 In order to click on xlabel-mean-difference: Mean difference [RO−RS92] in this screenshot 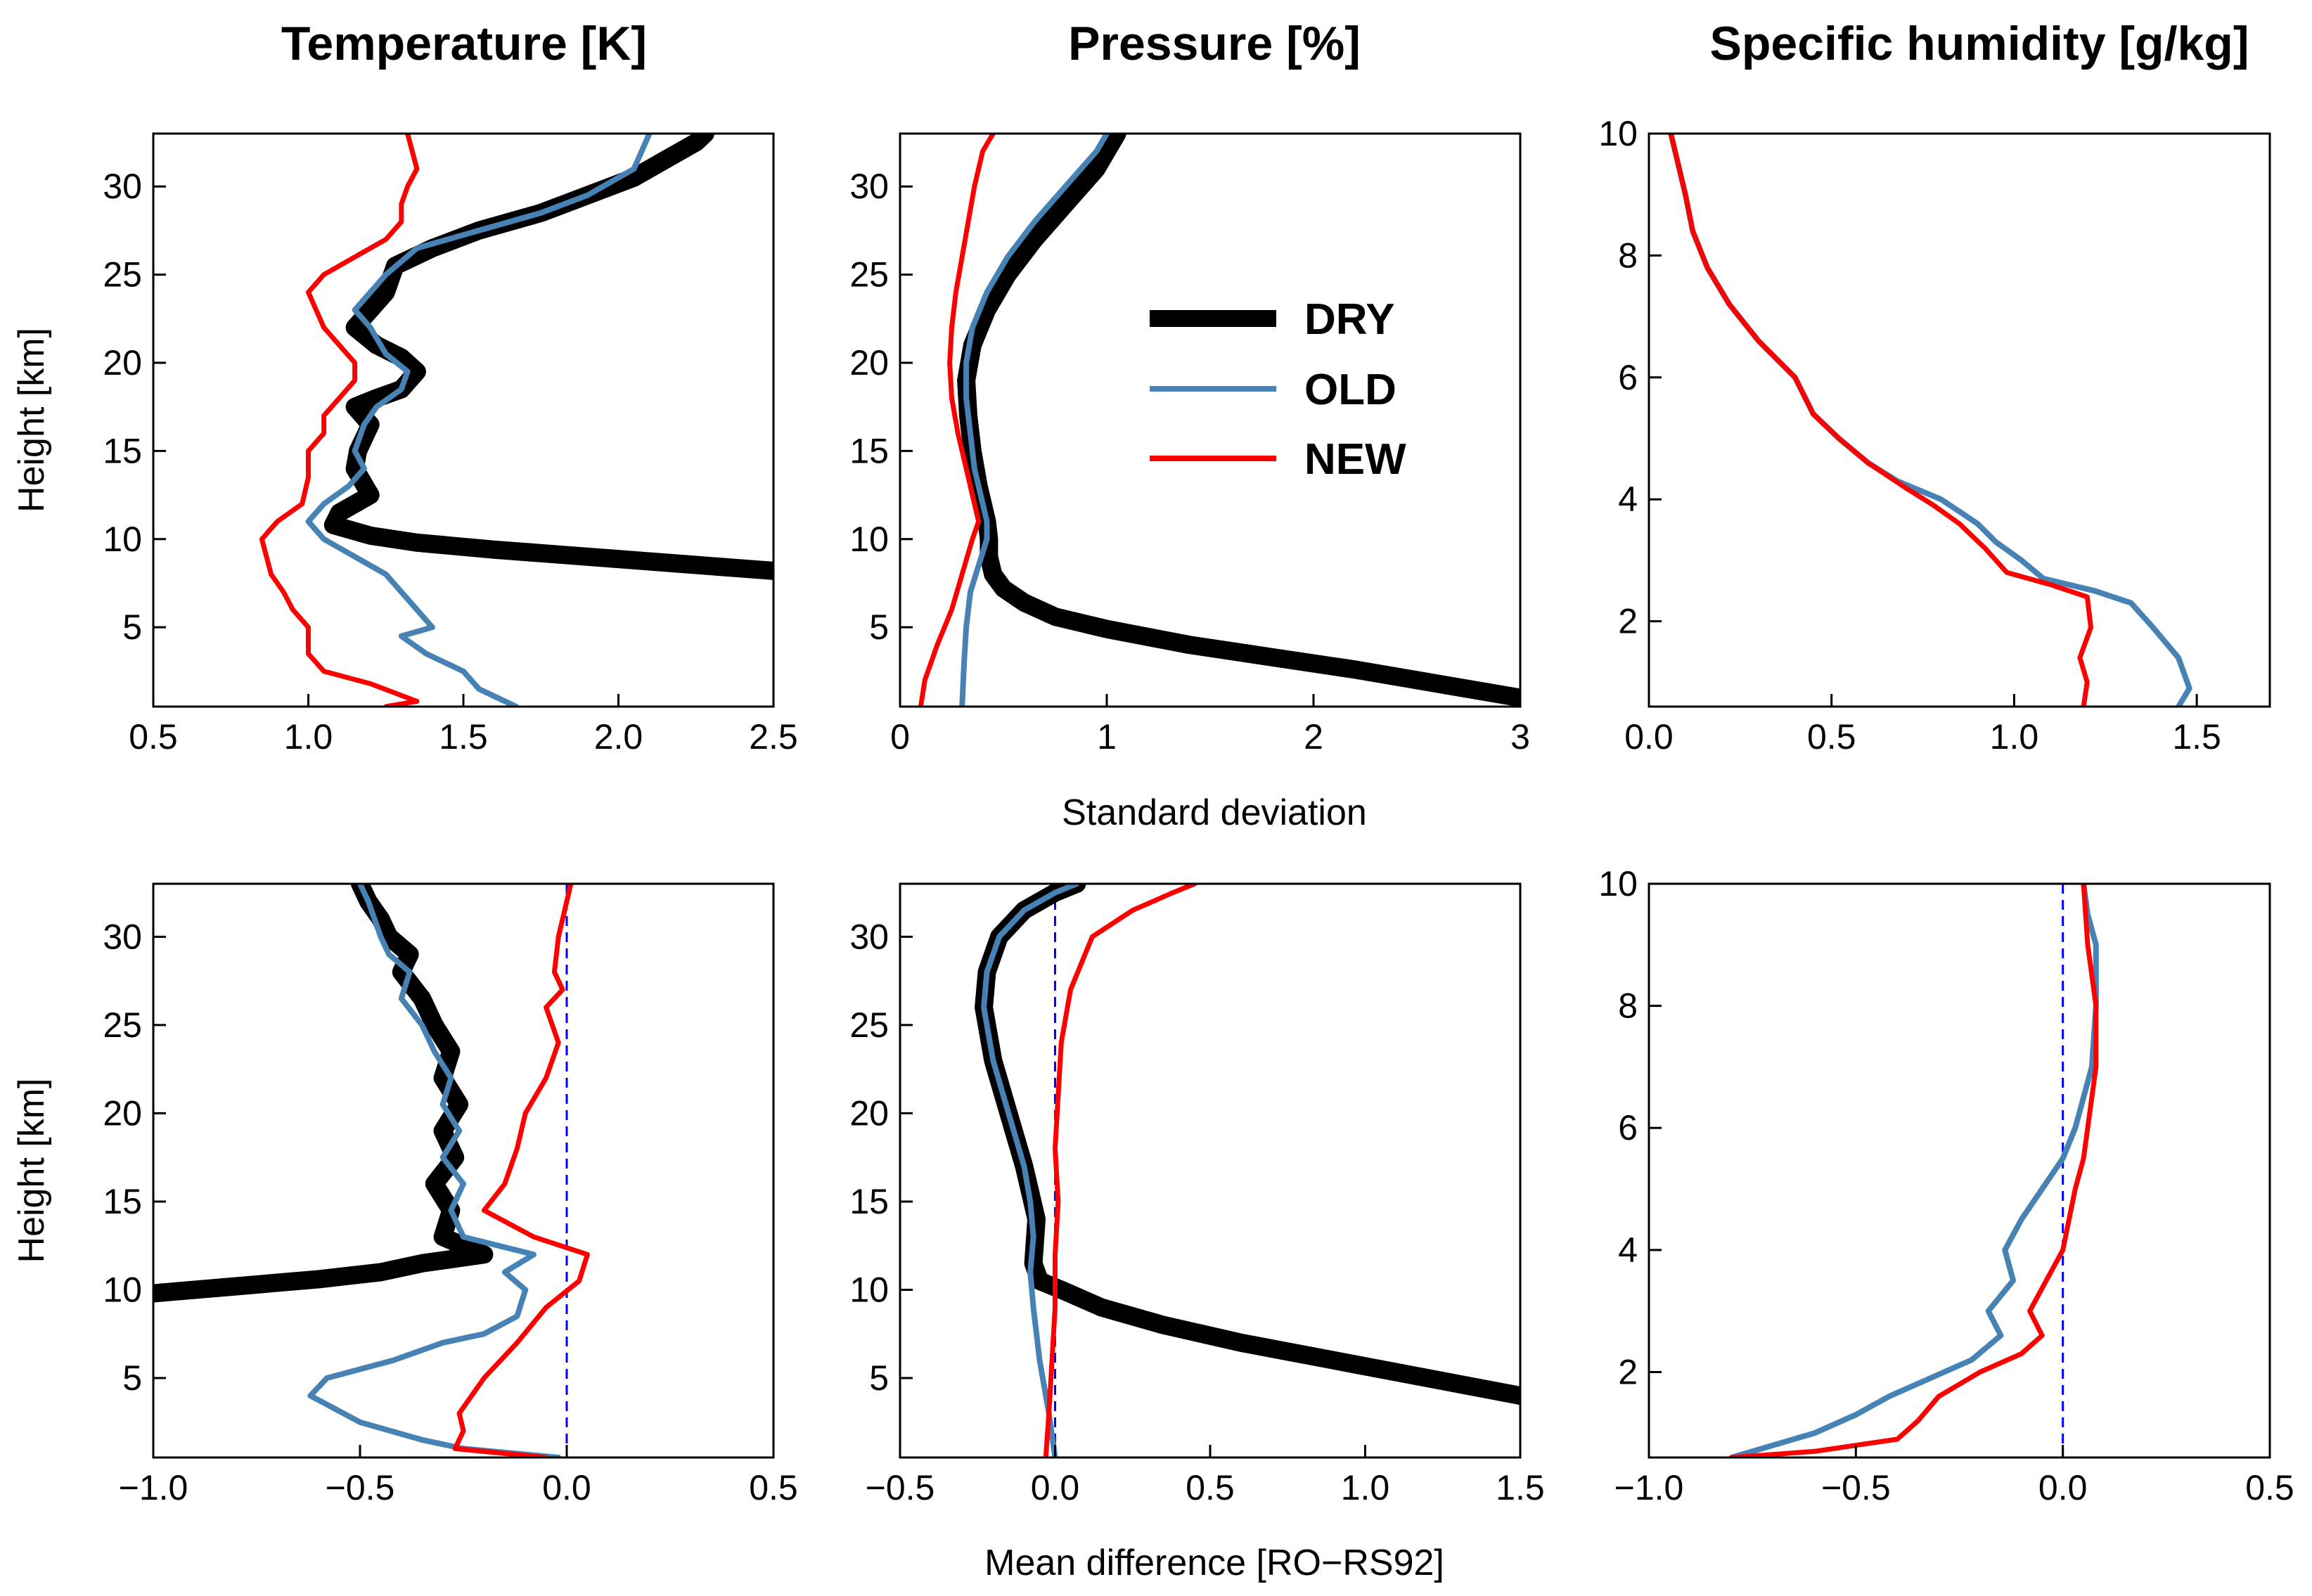, I will do `click(1214, 1563)`.